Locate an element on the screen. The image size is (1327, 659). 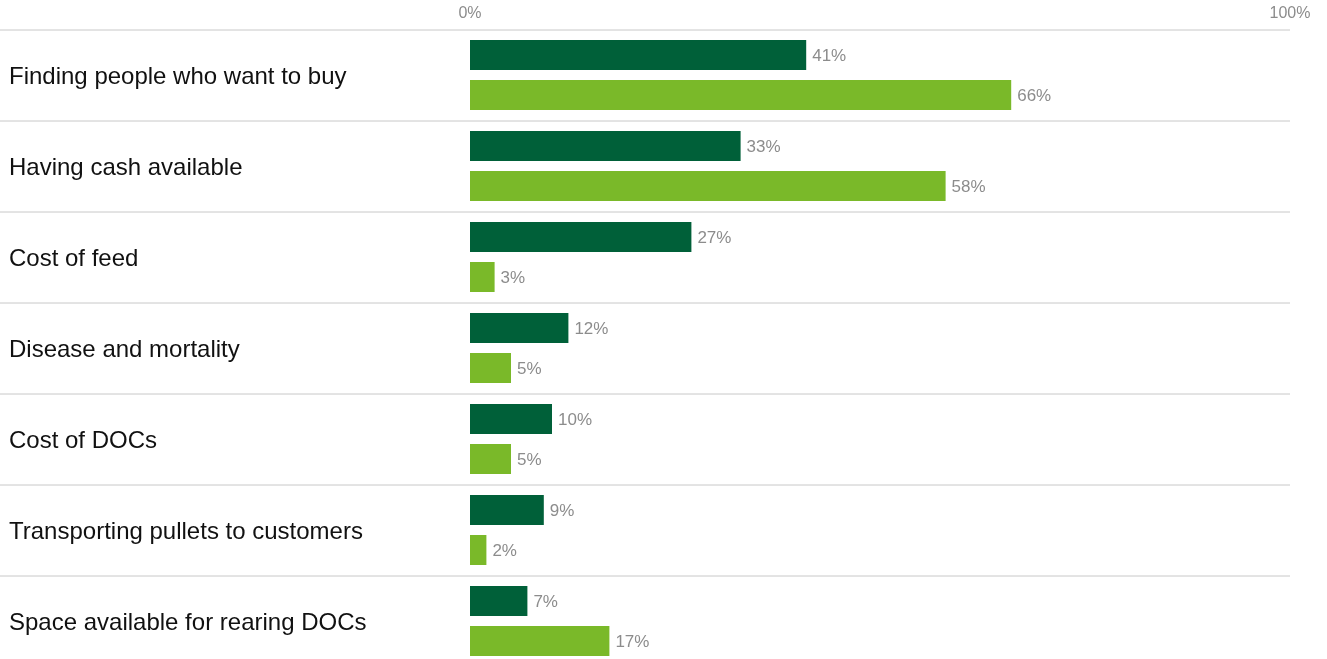
y-tick-label: Cost of DOCs is located at coordinates (83, 439).